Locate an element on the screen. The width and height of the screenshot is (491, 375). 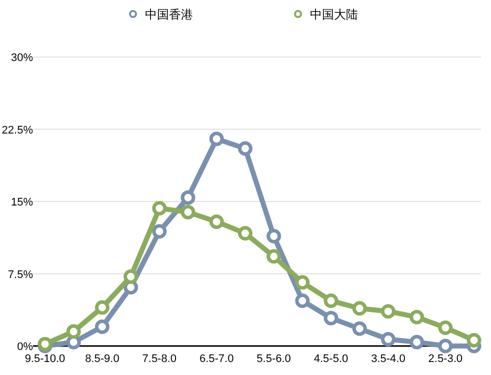
legend-label: 中国大陆 is located at coordinates (334, 15).